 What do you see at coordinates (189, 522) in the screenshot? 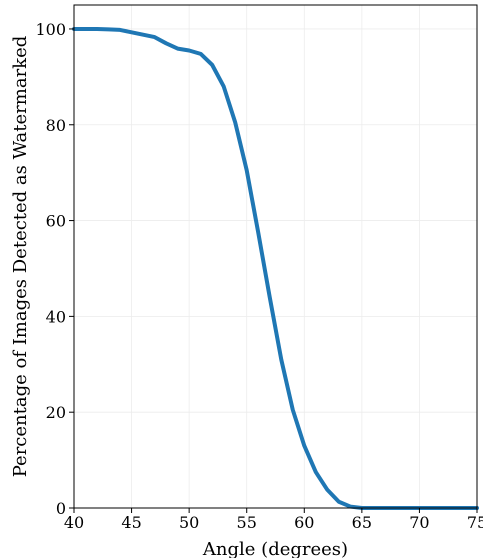
I see `x-tick-label: 50` at bounding box center [189, 522].